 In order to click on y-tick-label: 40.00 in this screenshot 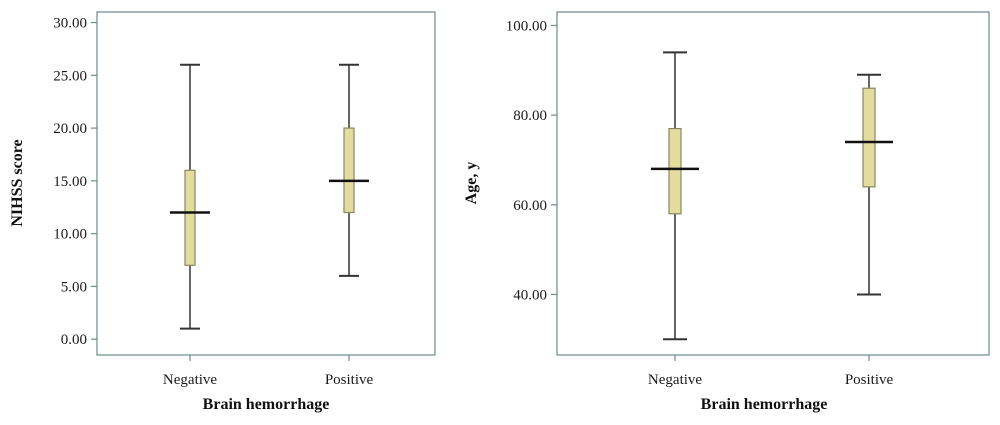, I will do `click(530, 295)`.